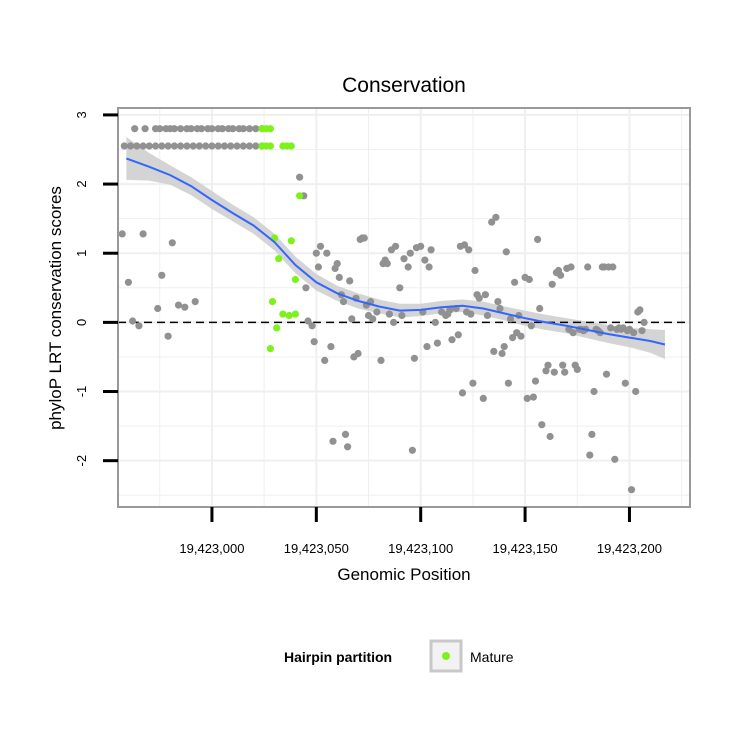 The height and width of the screenshot is (750, 750). I want to click on legend: Hairpin partition Mature, so click(399, 656).